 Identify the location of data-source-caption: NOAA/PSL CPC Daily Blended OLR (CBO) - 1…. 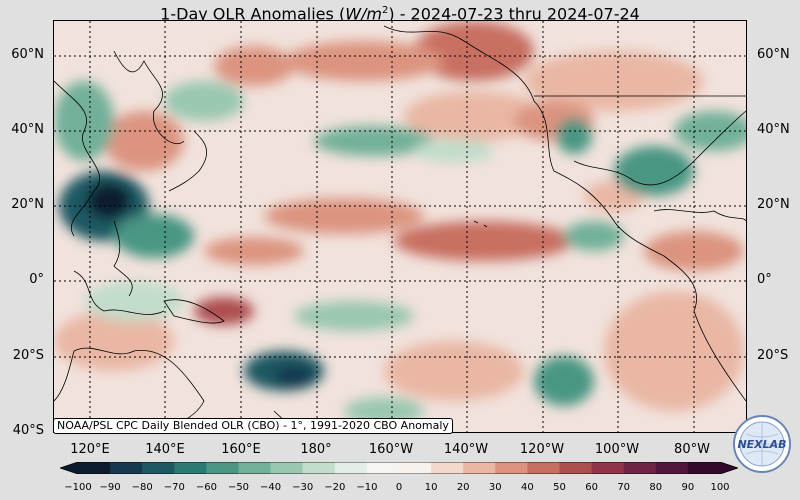
(253, 426).